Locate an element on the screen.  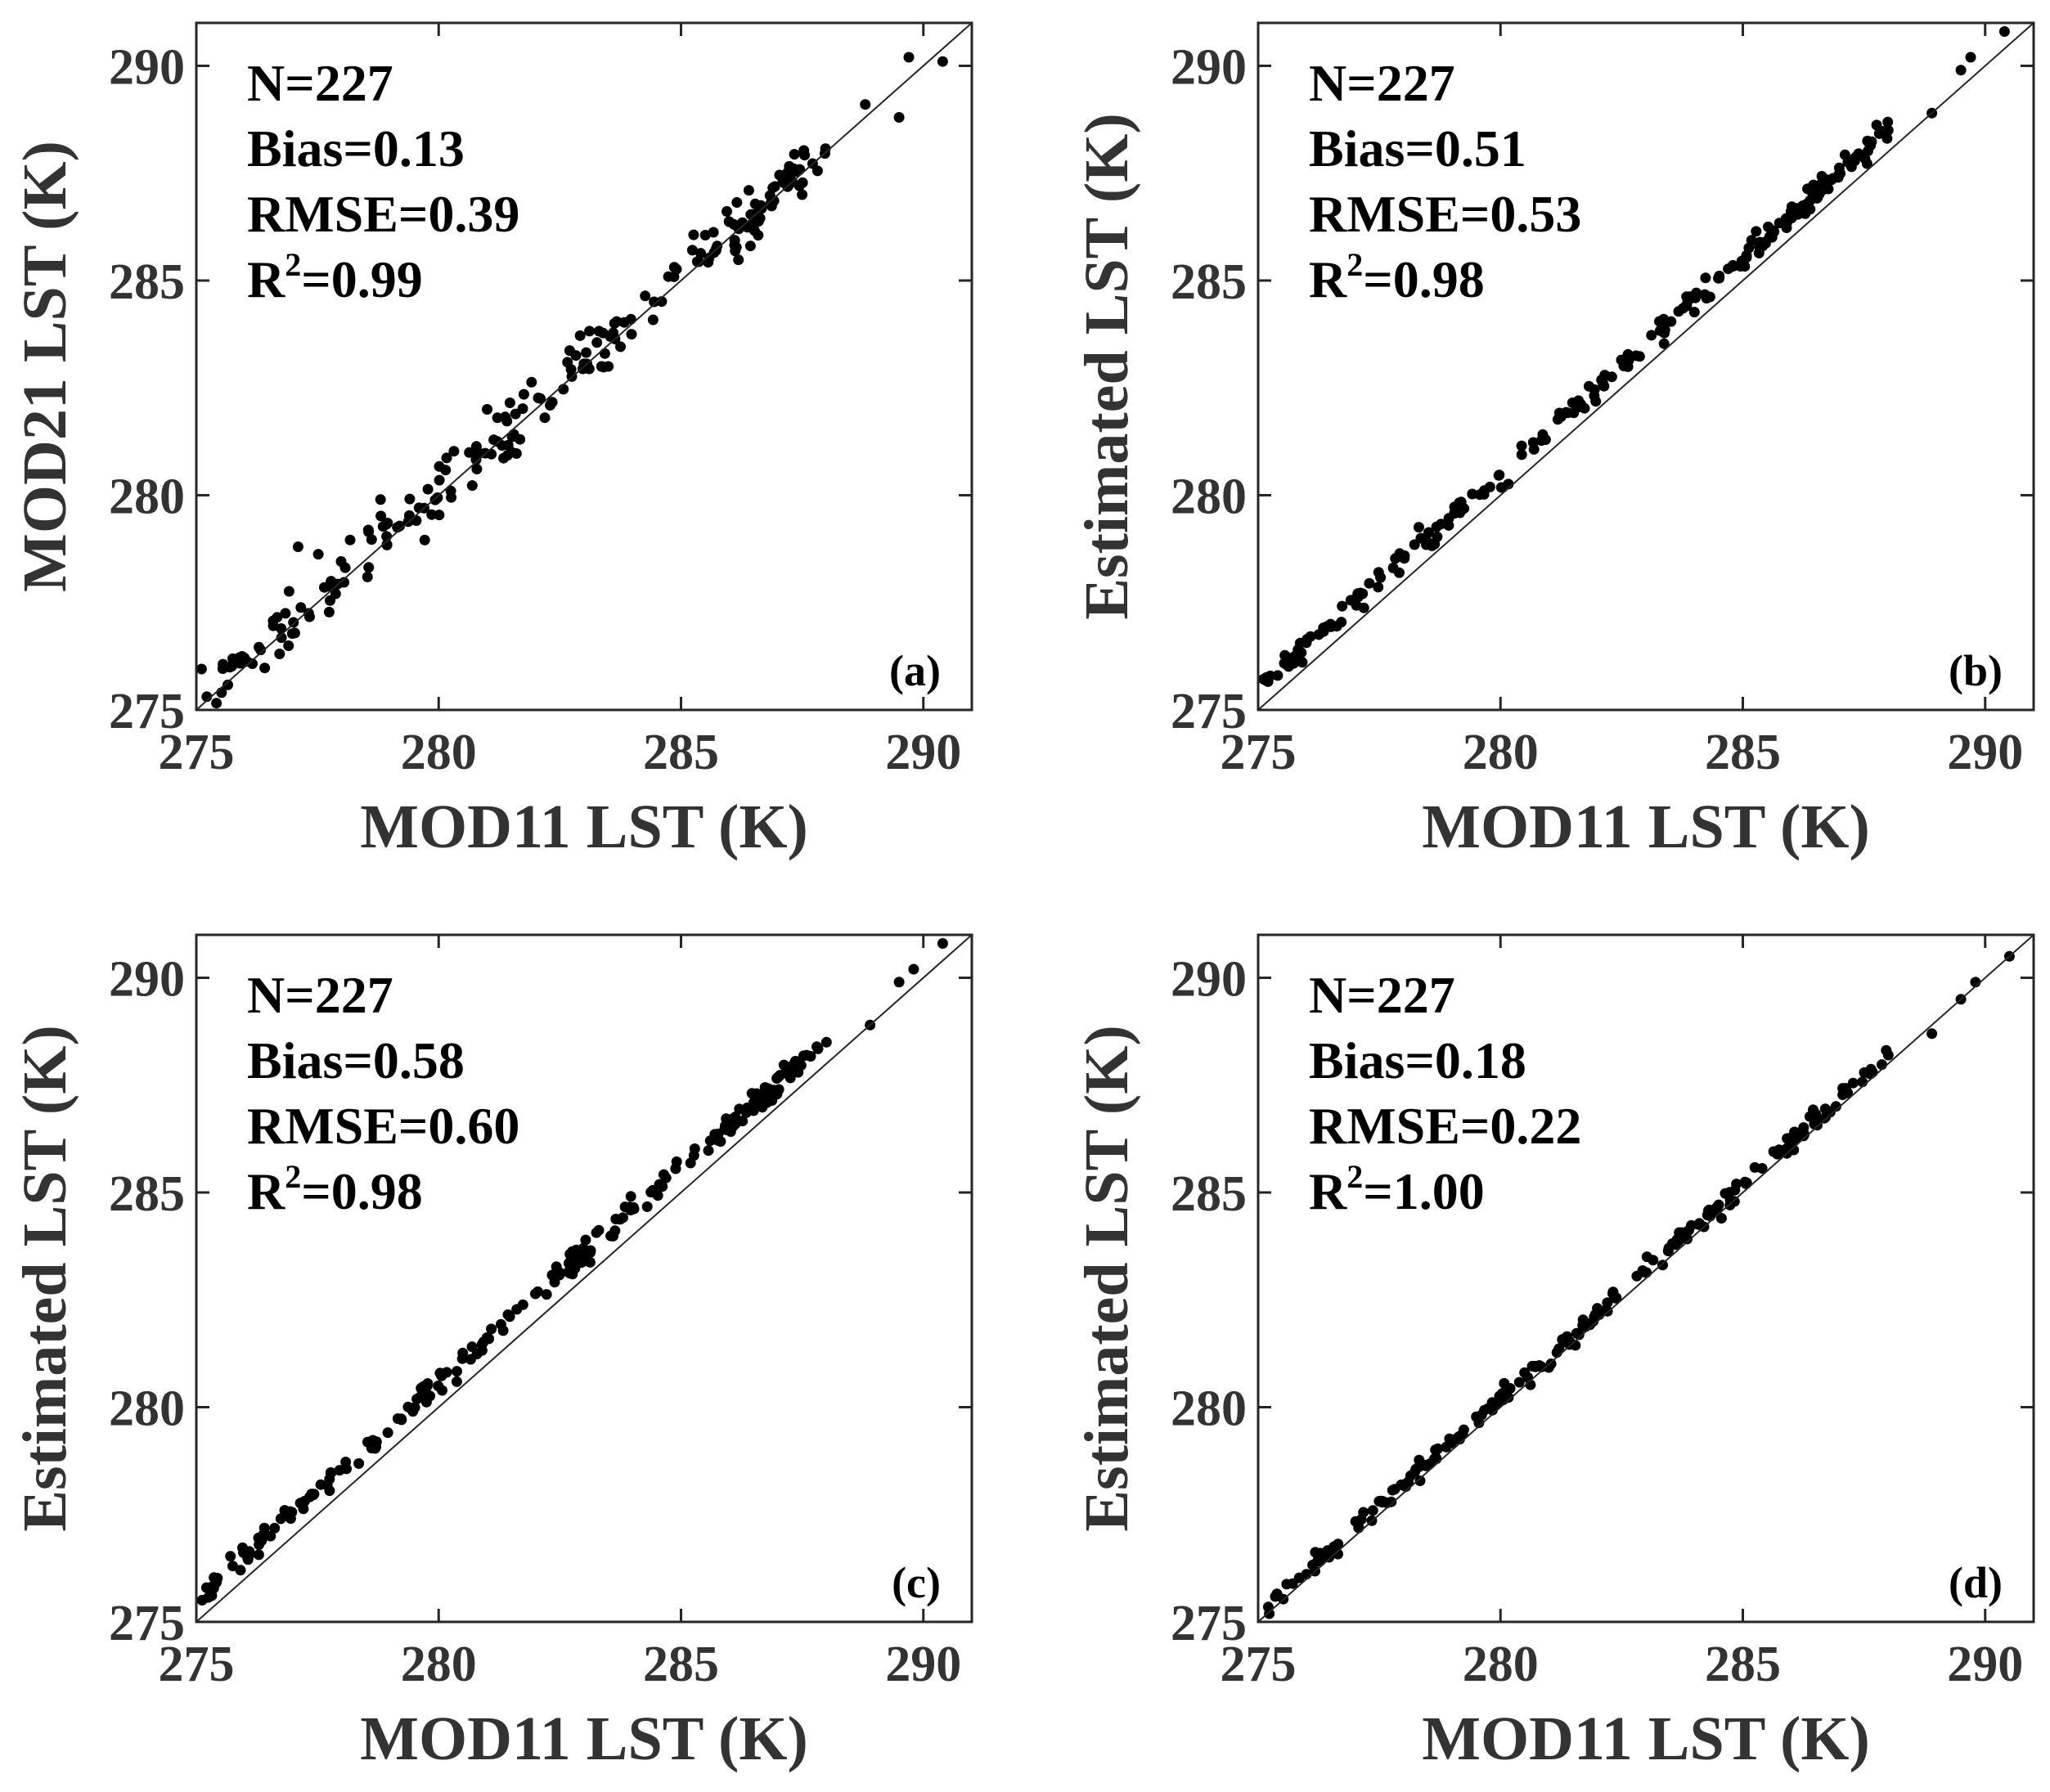
panel-tag: (b) is located at coordinates (1976, 670).